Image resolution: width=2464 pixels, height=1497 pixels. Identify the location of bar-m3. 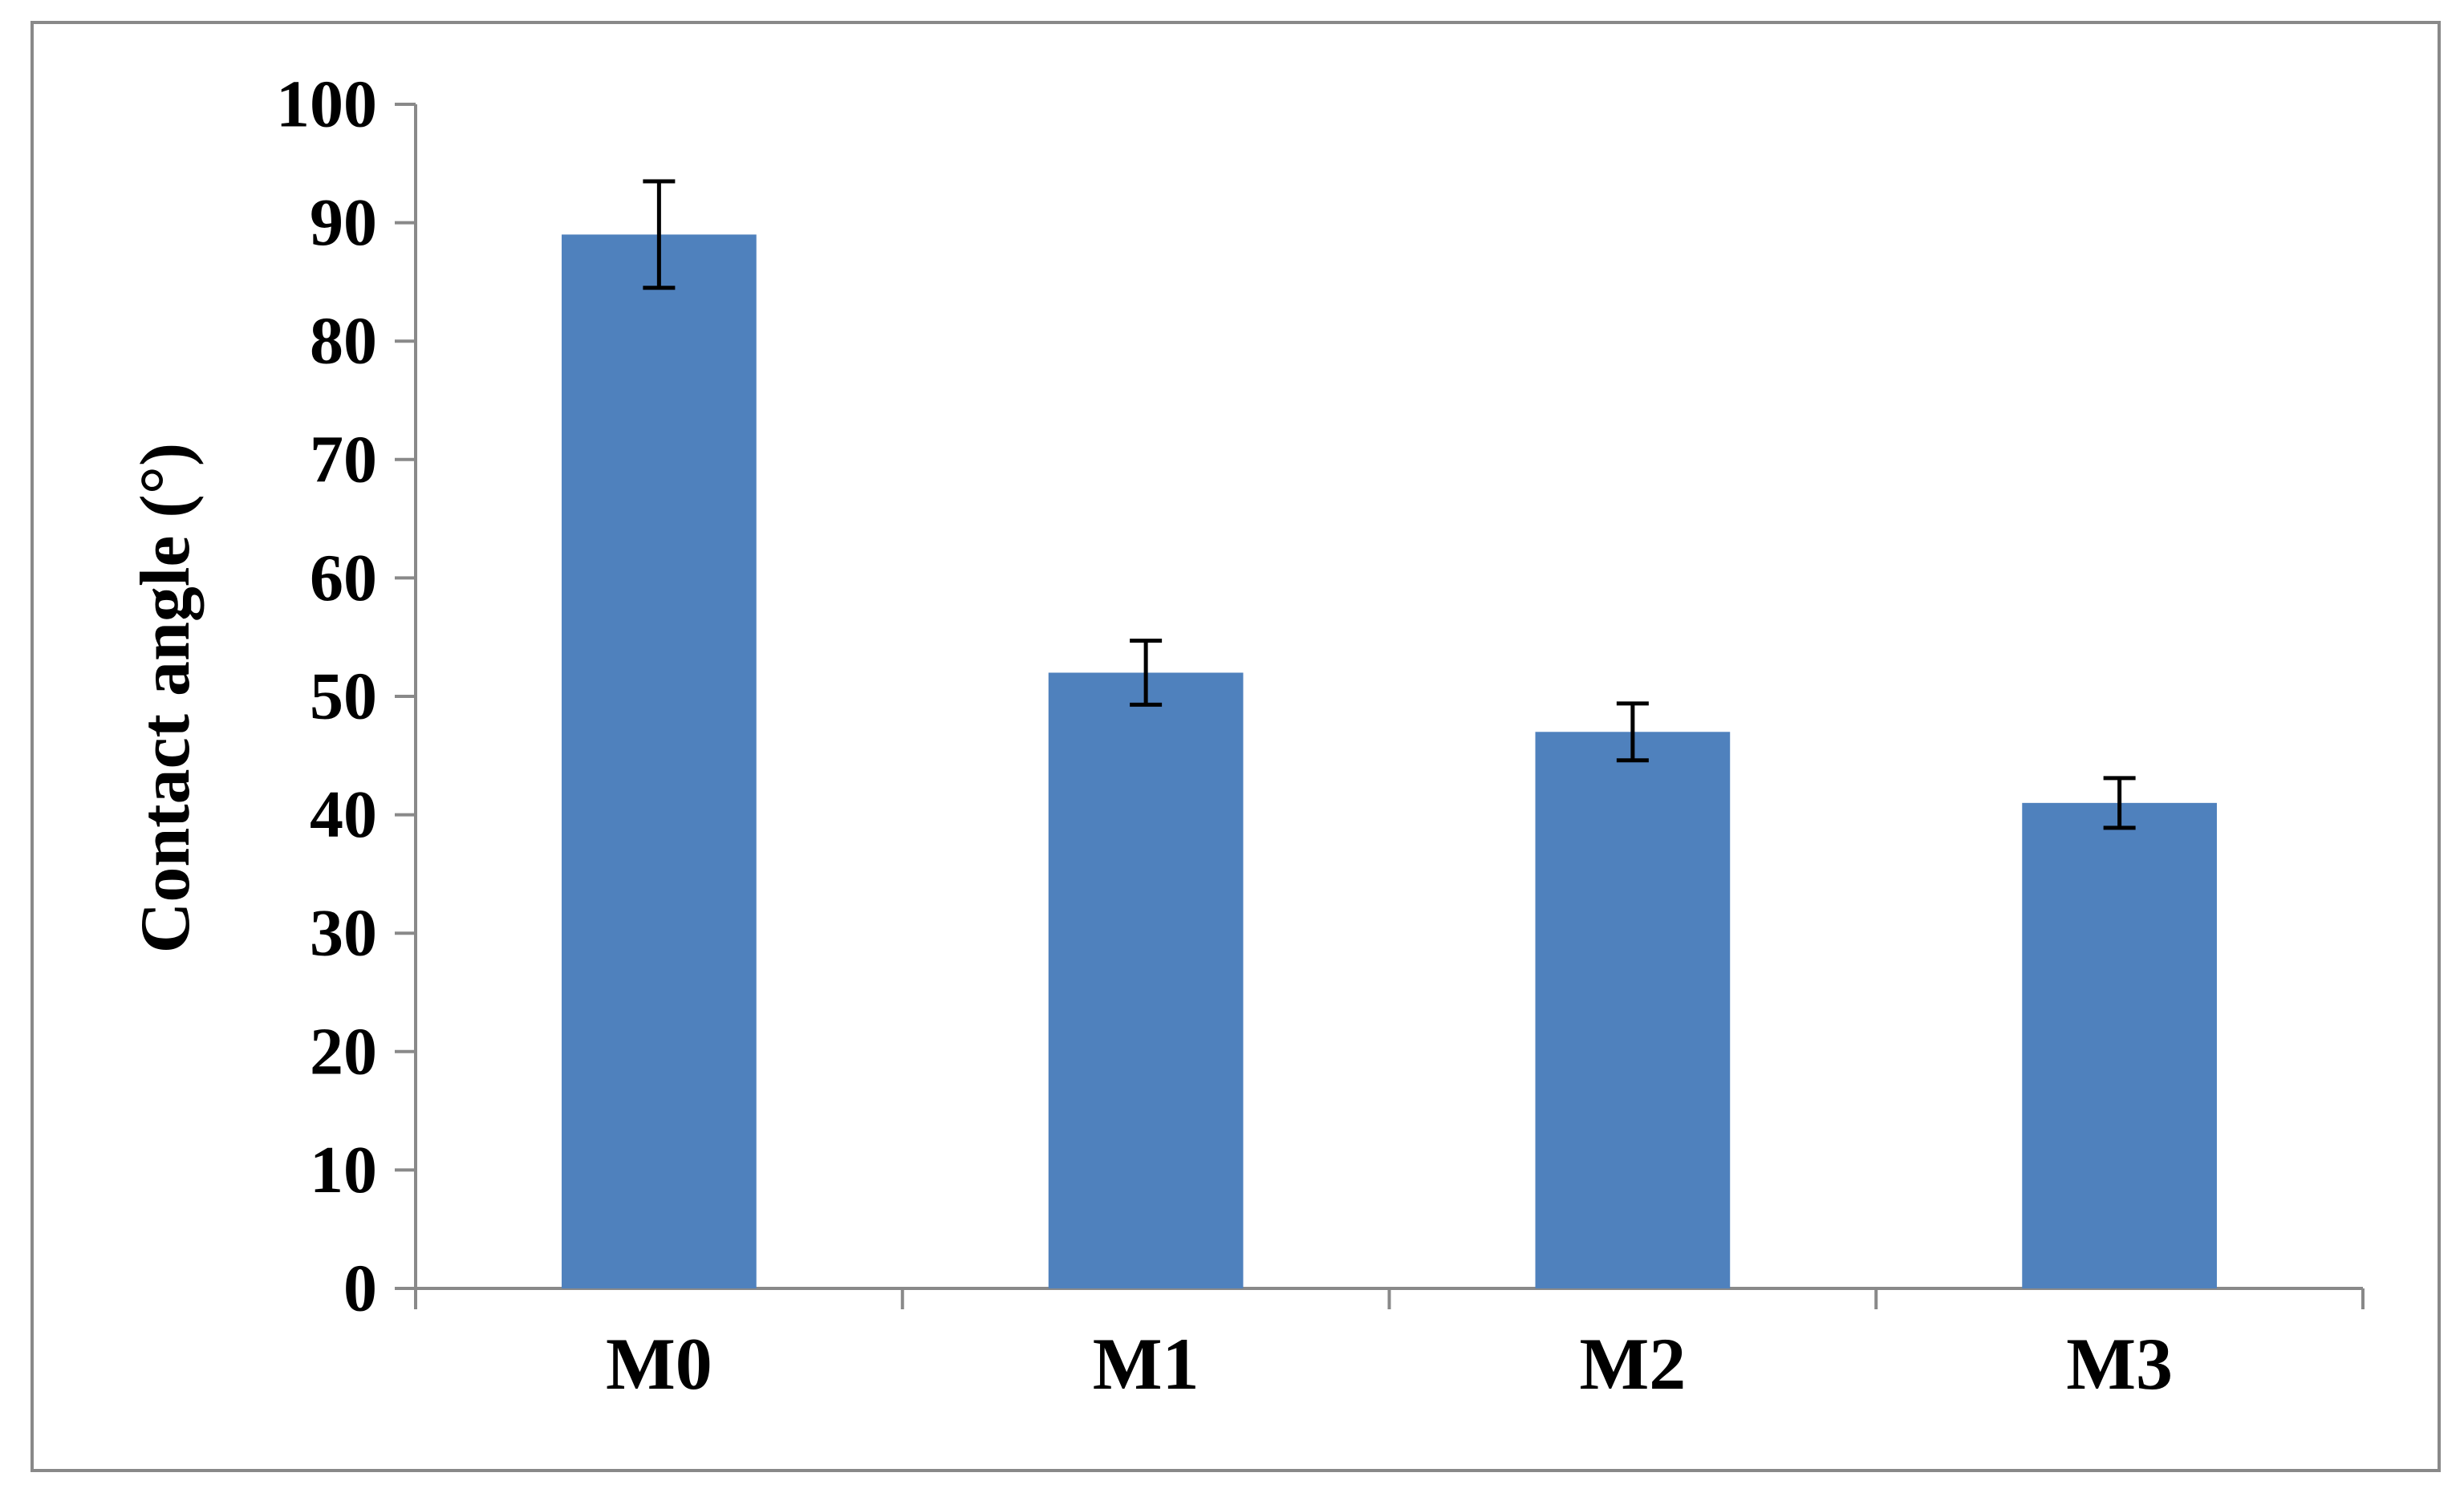
(2119, 1045).